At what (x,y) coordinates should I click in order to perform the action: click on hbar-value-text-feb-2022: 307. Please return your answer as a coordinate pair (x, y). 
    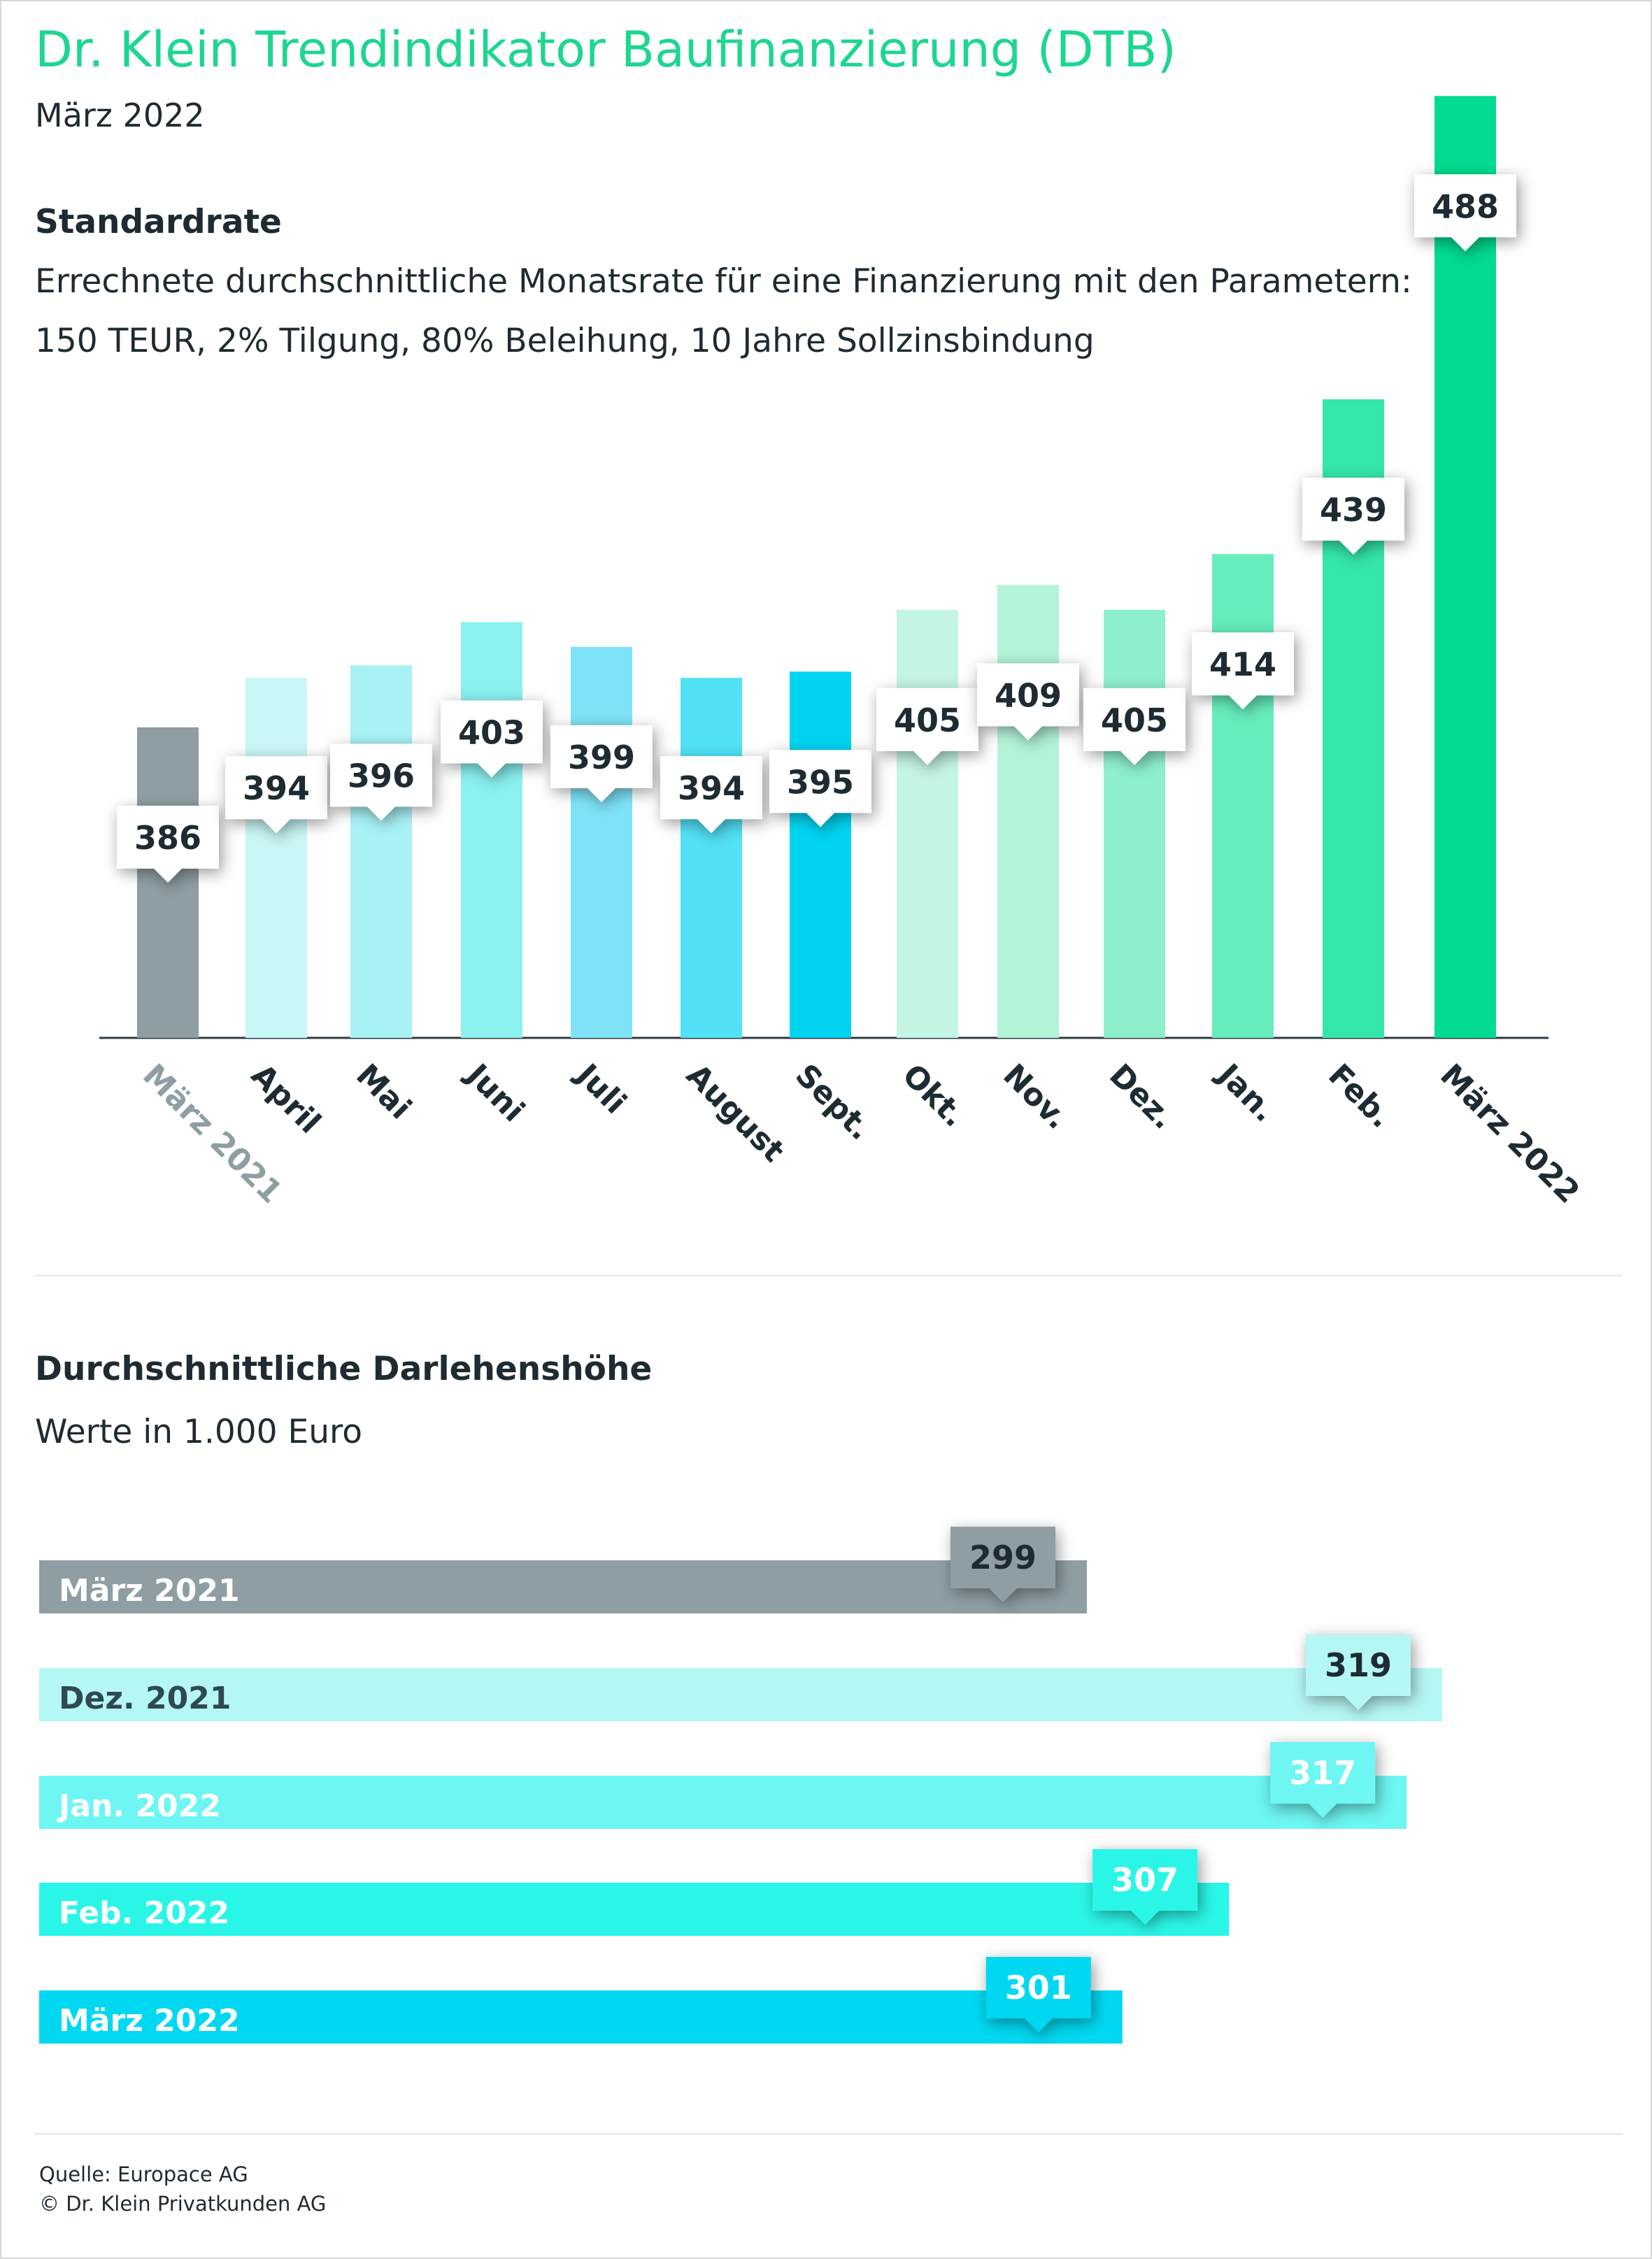
    Looking at the image, I should click on (1145, 1880).